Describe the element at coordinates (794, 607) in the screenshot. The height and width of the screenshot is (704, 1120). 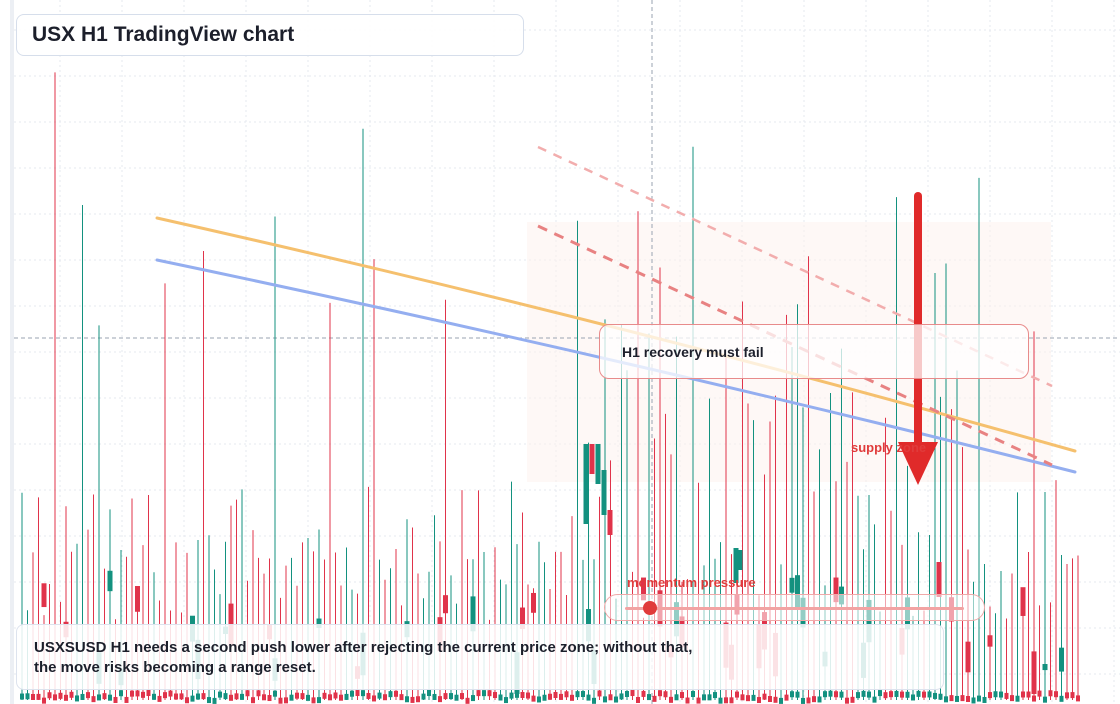
I see `momentum-slider` at that location.